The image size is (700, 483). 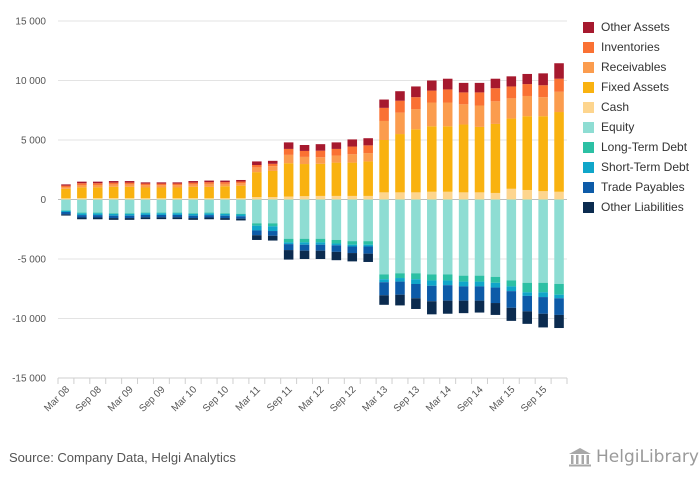 I want to click on legend-item: Equity, so click(x=636, y=127).